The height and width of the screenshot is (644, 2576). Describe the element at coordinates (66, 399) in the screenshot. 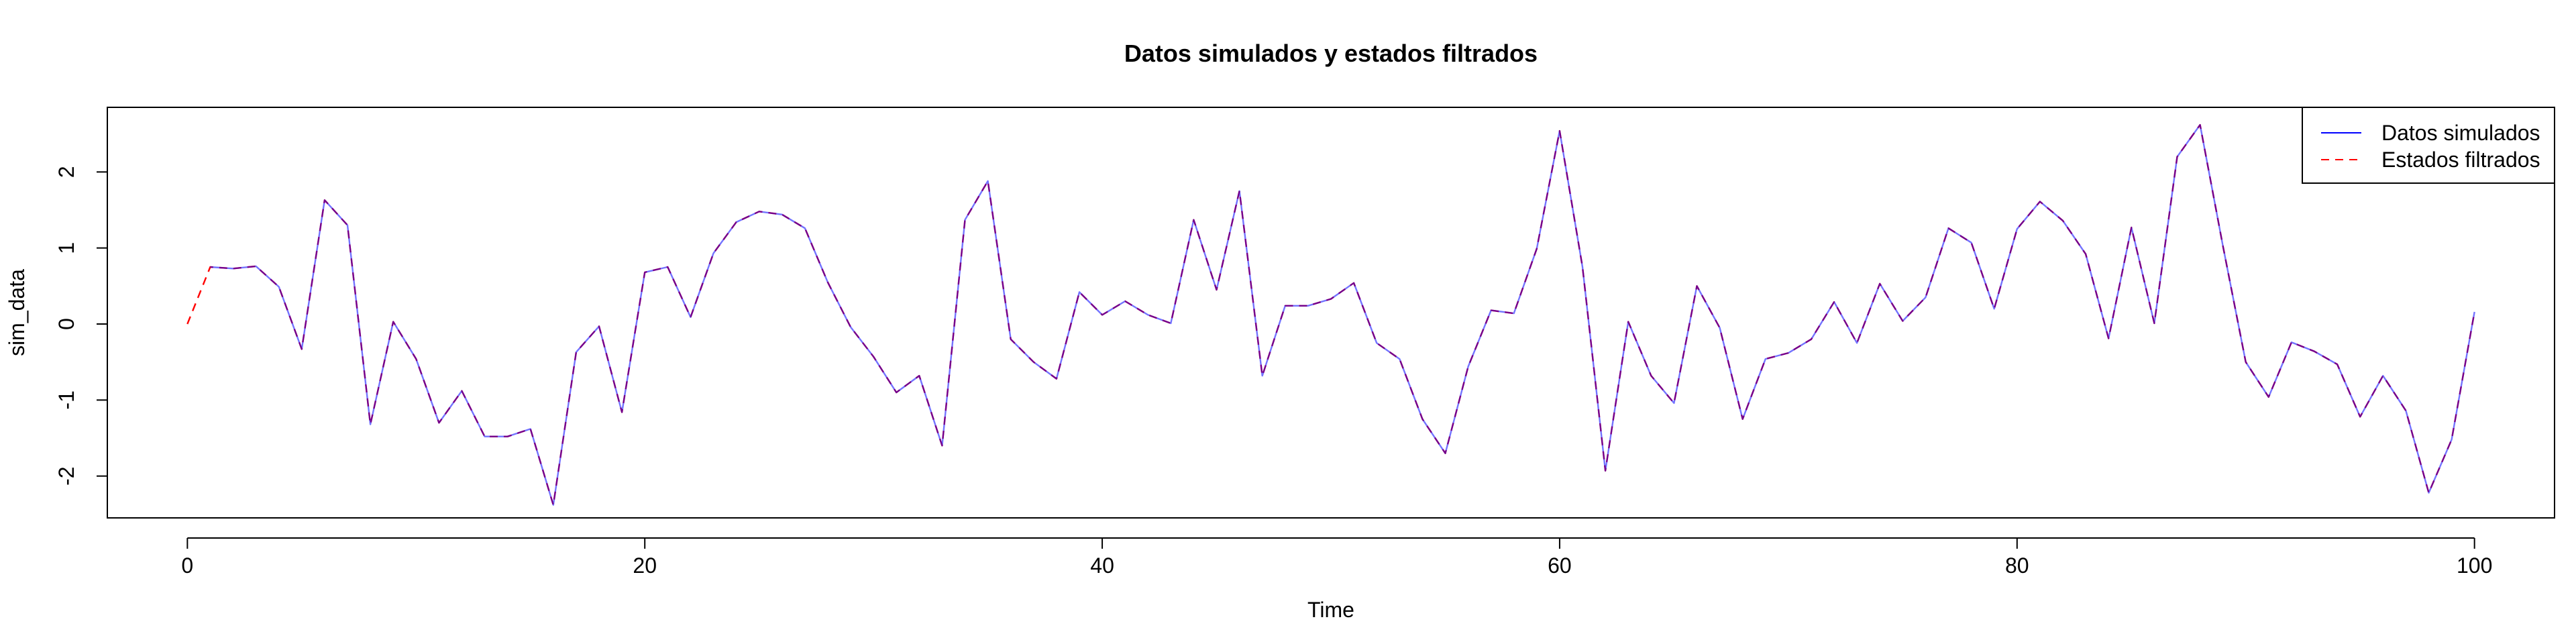

I see `y-tick-label: -1` at that location.